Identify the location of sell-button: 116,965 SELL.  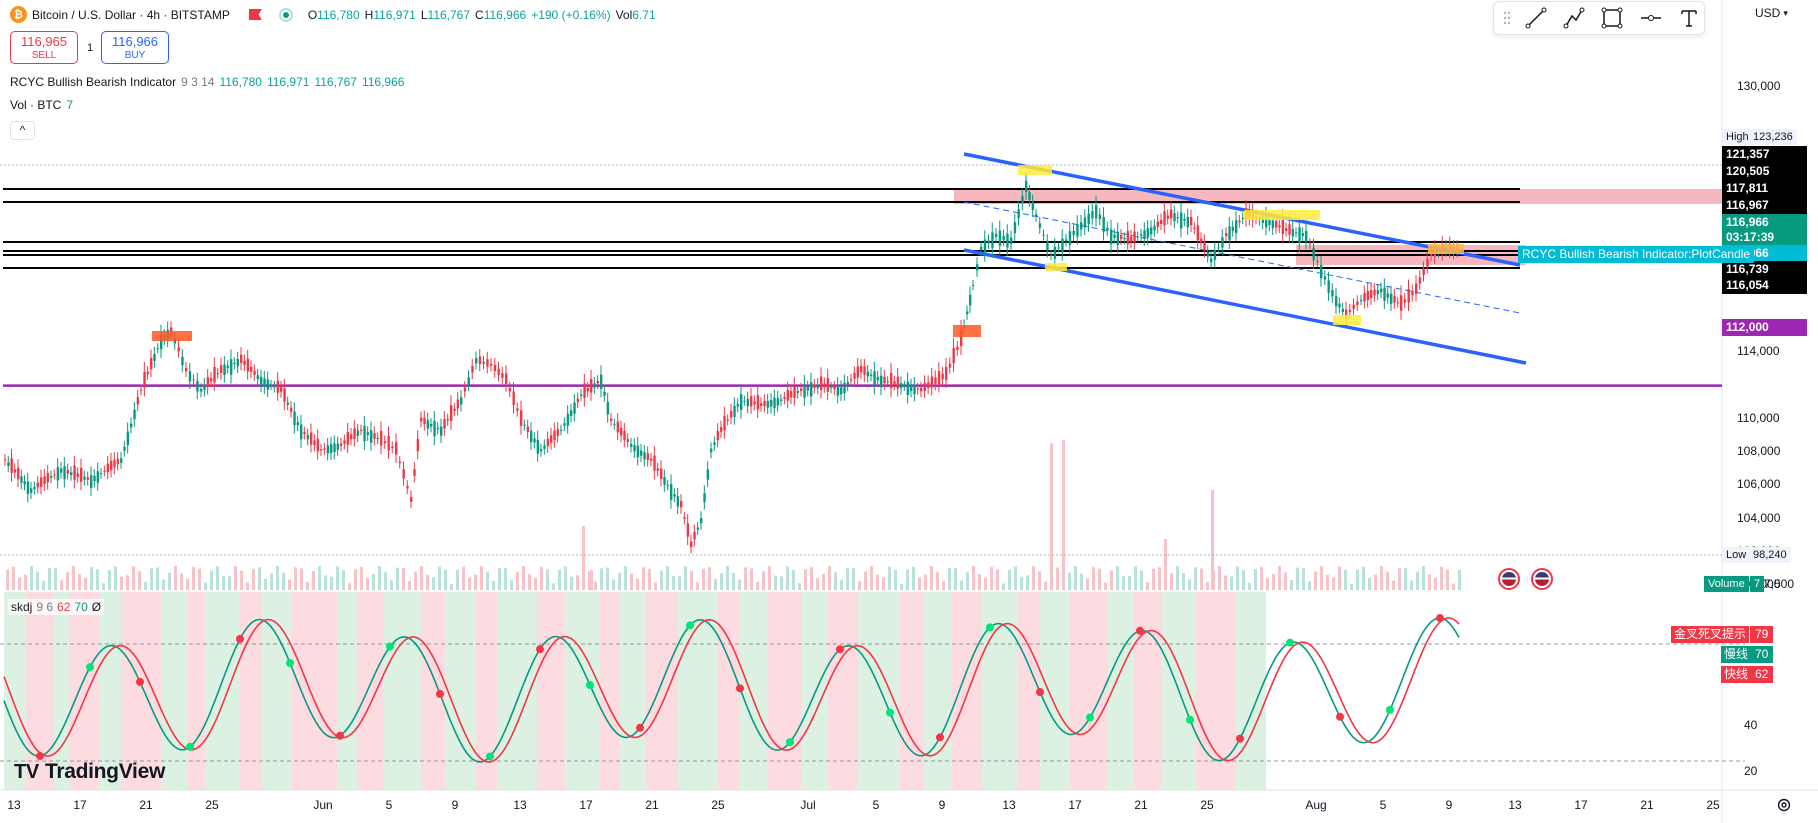
(44, 47).